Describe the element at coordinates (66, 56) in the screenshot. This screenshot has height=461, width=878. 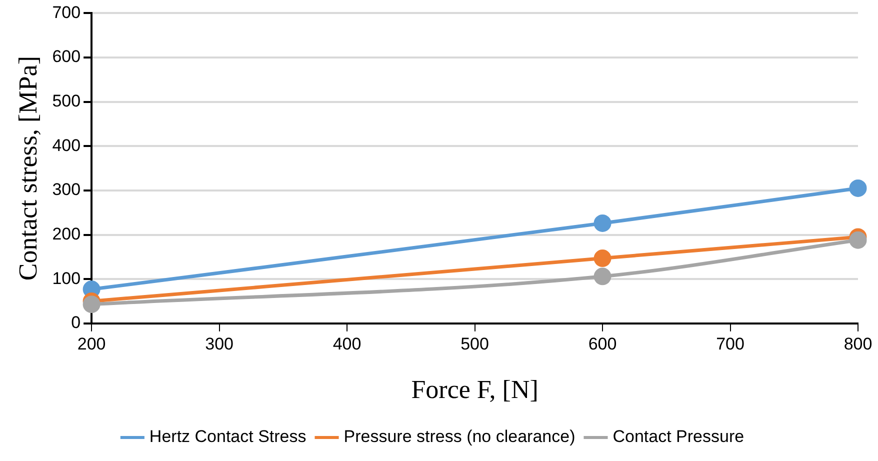
I see `y-tick-label: 600` at that location.